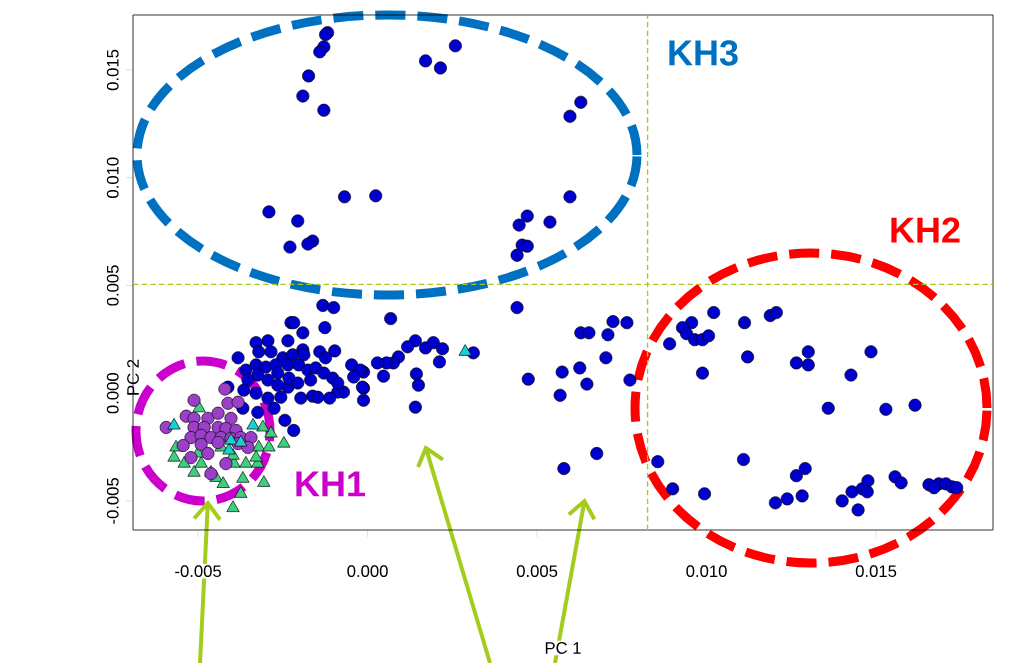 The image size is (1009, 663). What do you see at coordinates (112, 393) in the screenshot?
I see `y-tick-label: 0.000` at bounding box center [112, 393].